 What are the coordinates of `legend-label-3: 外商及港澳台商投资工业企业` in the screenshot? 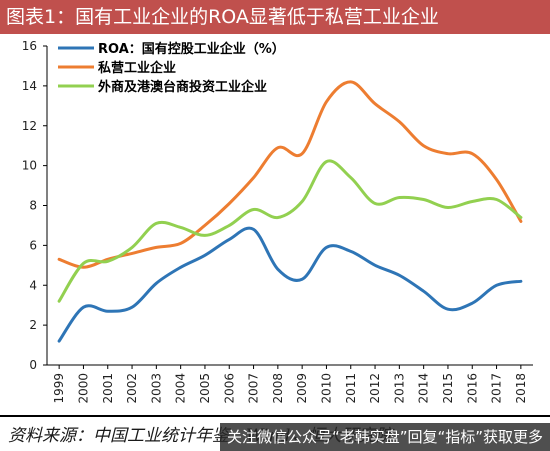 It's located at (182, 87).